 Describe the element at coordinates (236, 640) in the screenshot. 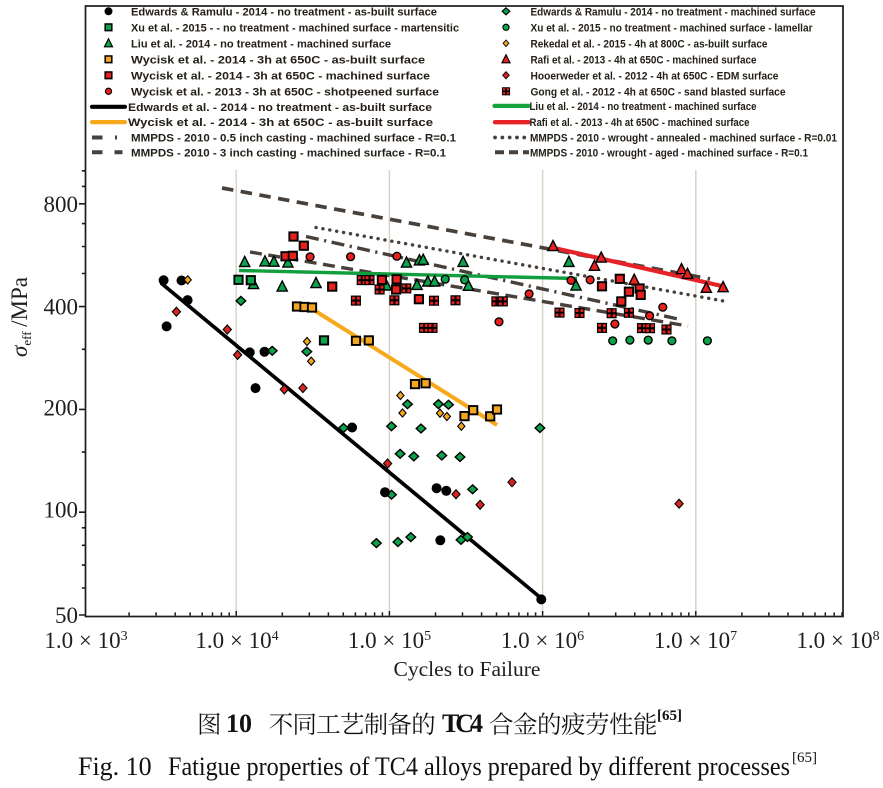

I see `svg-text: 1.0 × 104` at that location.